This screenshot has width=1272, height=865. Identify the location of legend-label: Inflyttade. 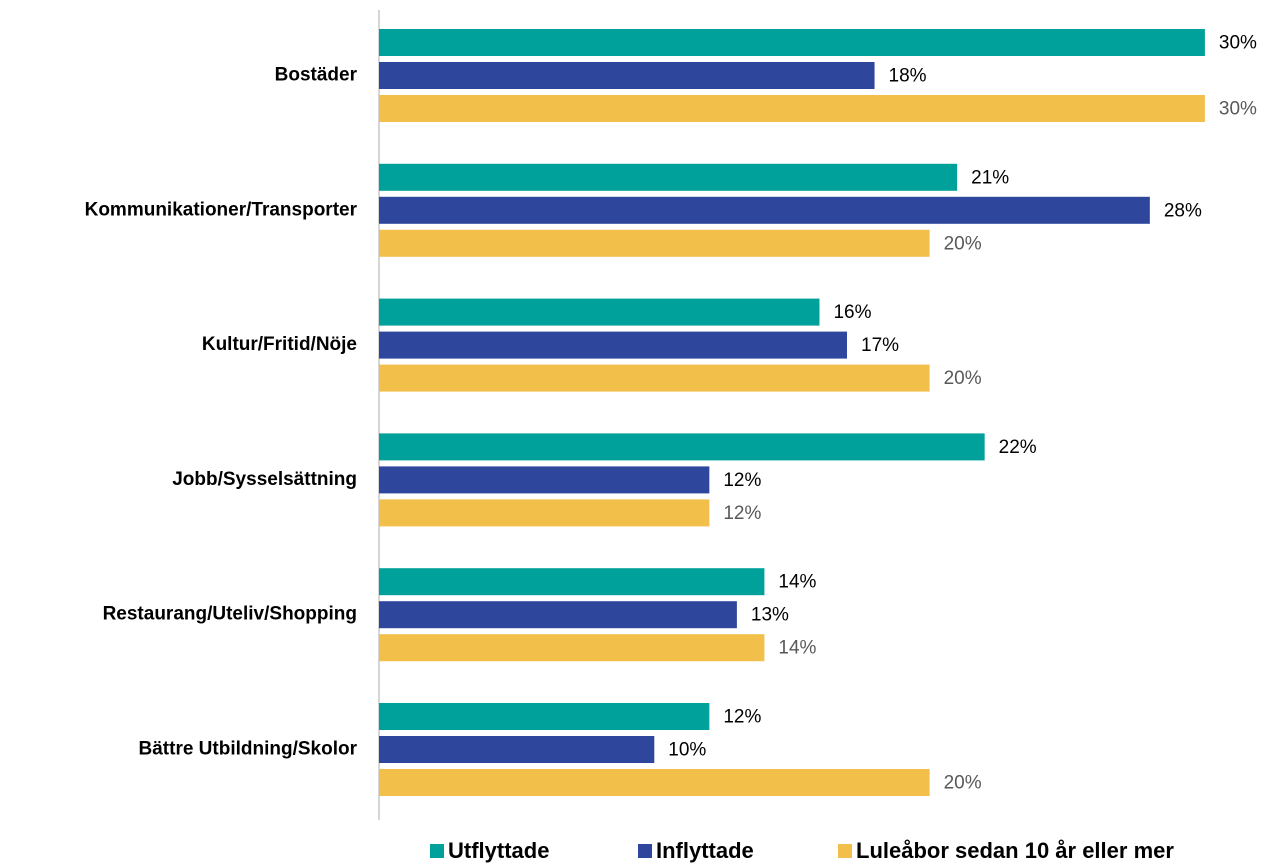
(705, 850).